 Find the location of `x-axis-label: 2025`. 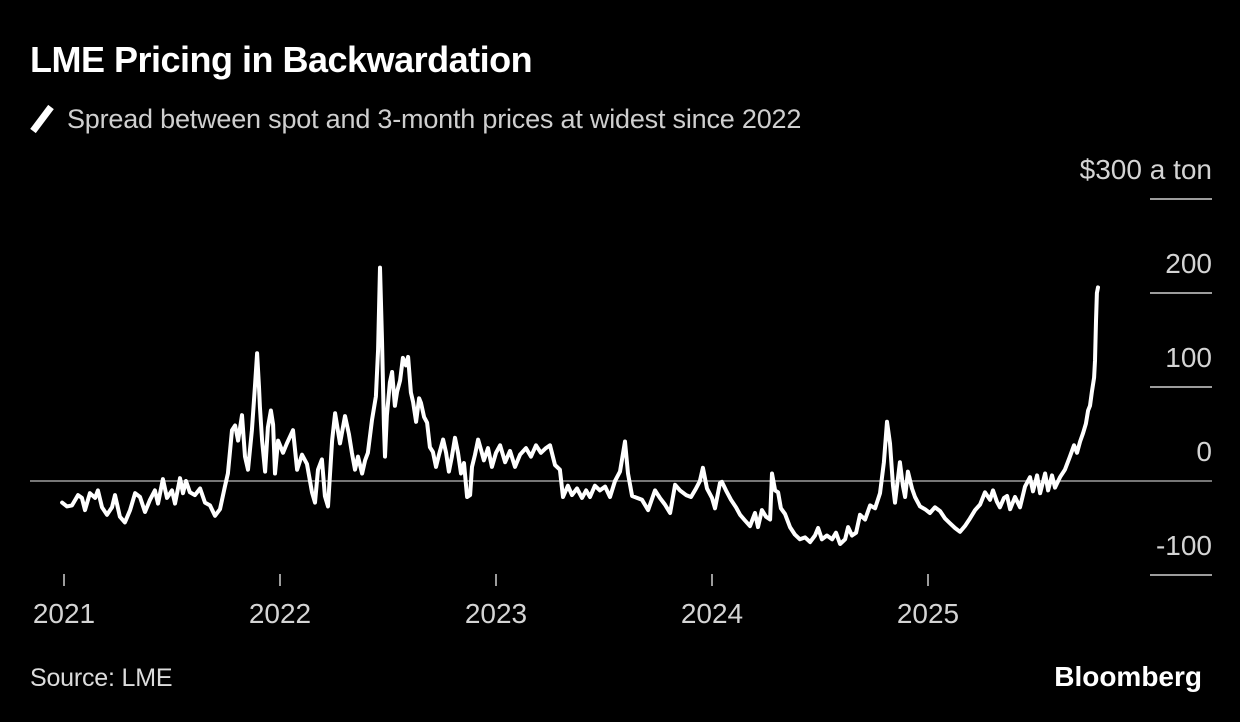

x-axis-label: 2025 is located at coordinates (928, 613).